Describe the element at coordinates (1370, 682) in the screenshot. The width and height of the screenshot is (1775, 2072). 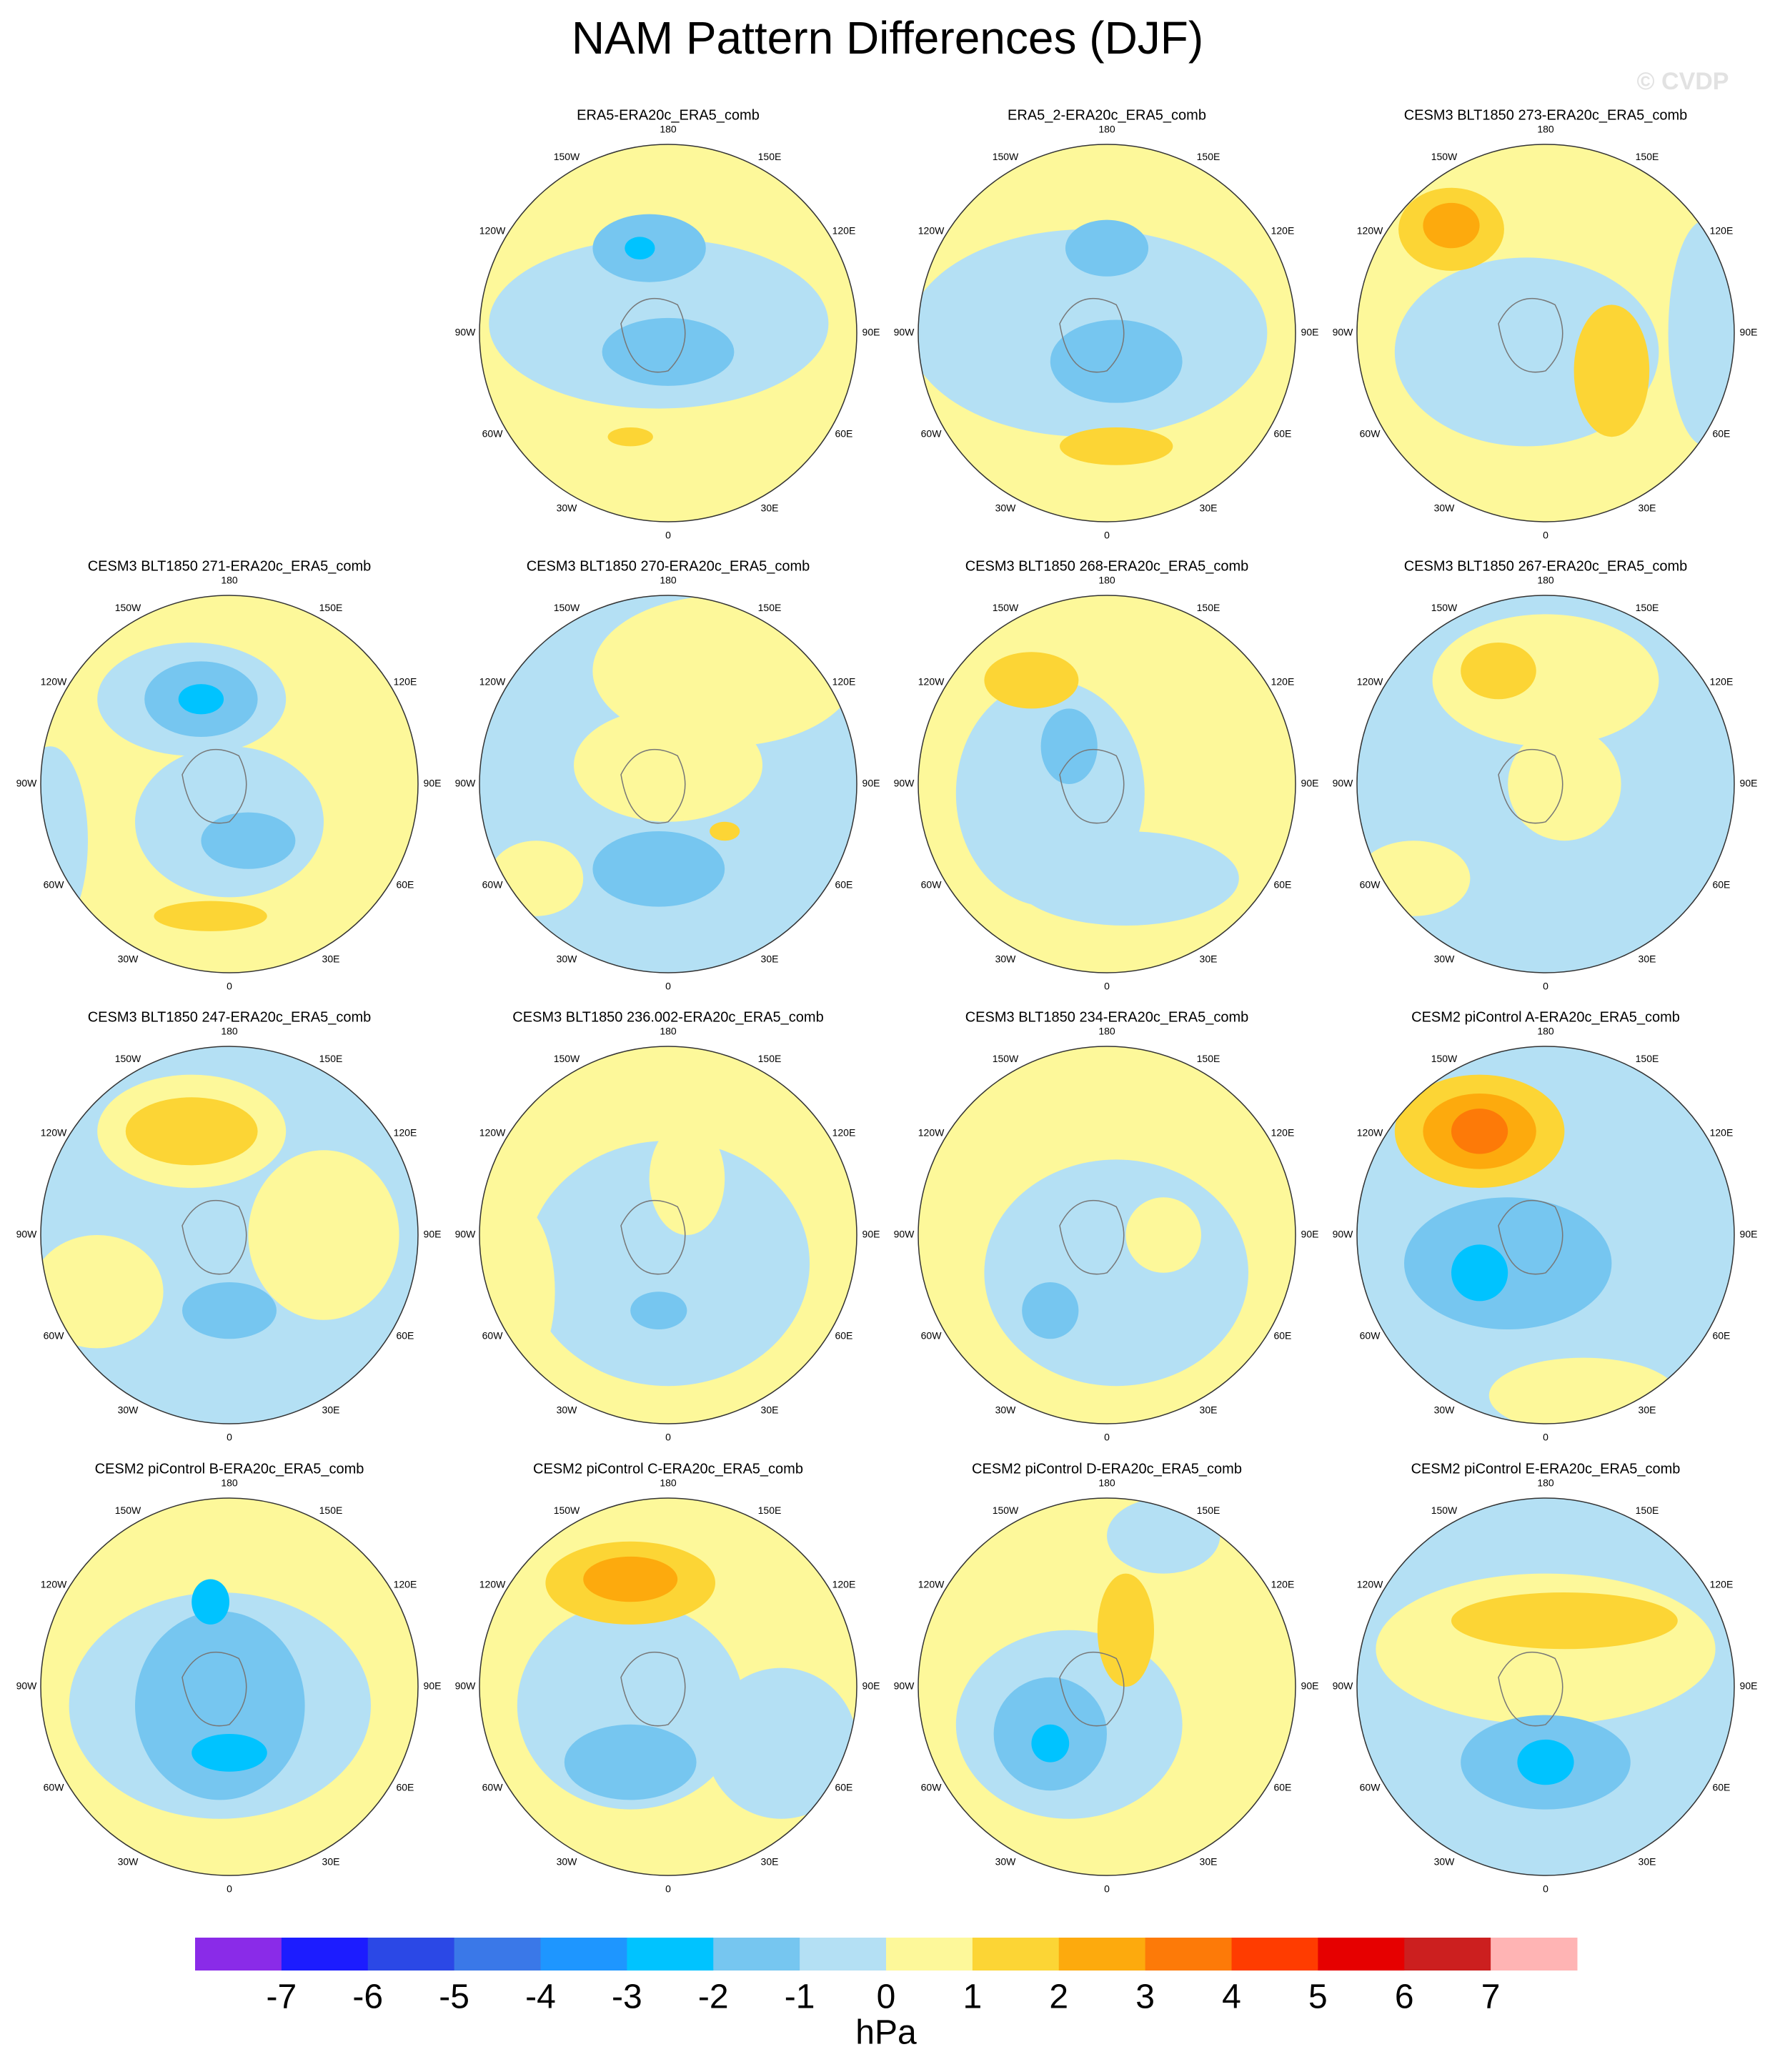
I see `lon-label: 120W` at that location.